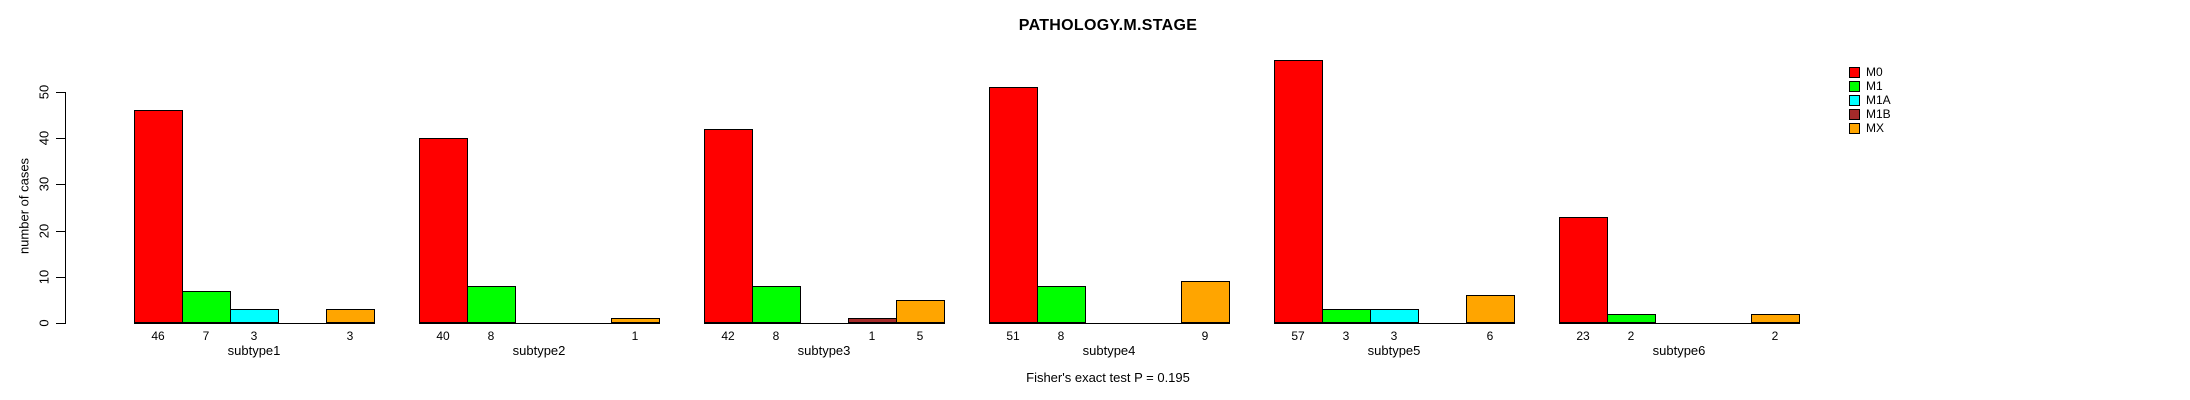  I want to click on bar-mx-subtype5, so click(1490, 309).